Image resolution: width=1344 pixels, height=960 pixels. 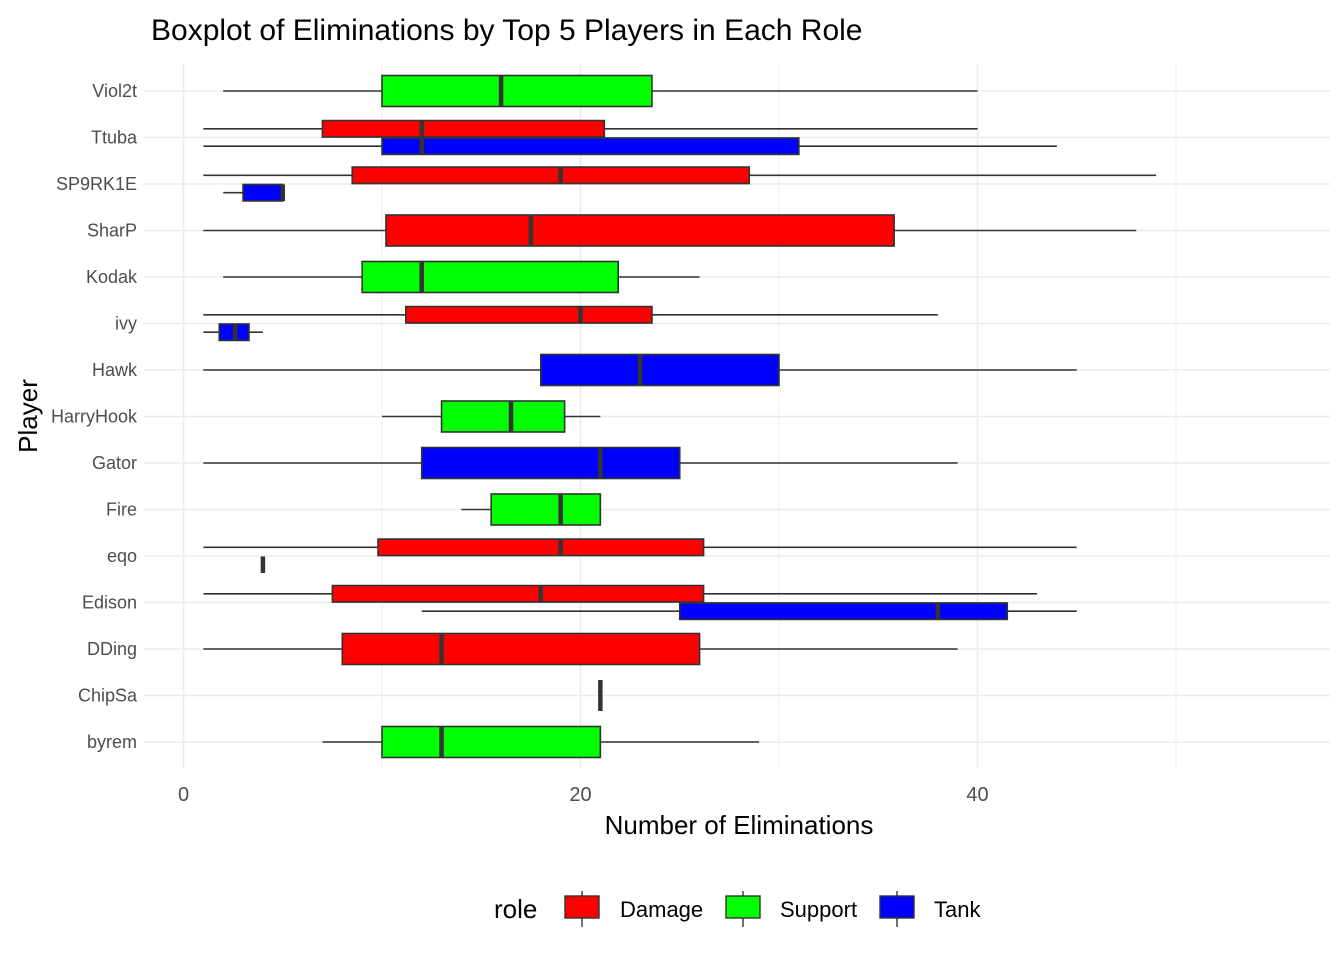 I want to click on box-ttuba-damage, so click(x=590, y=128).